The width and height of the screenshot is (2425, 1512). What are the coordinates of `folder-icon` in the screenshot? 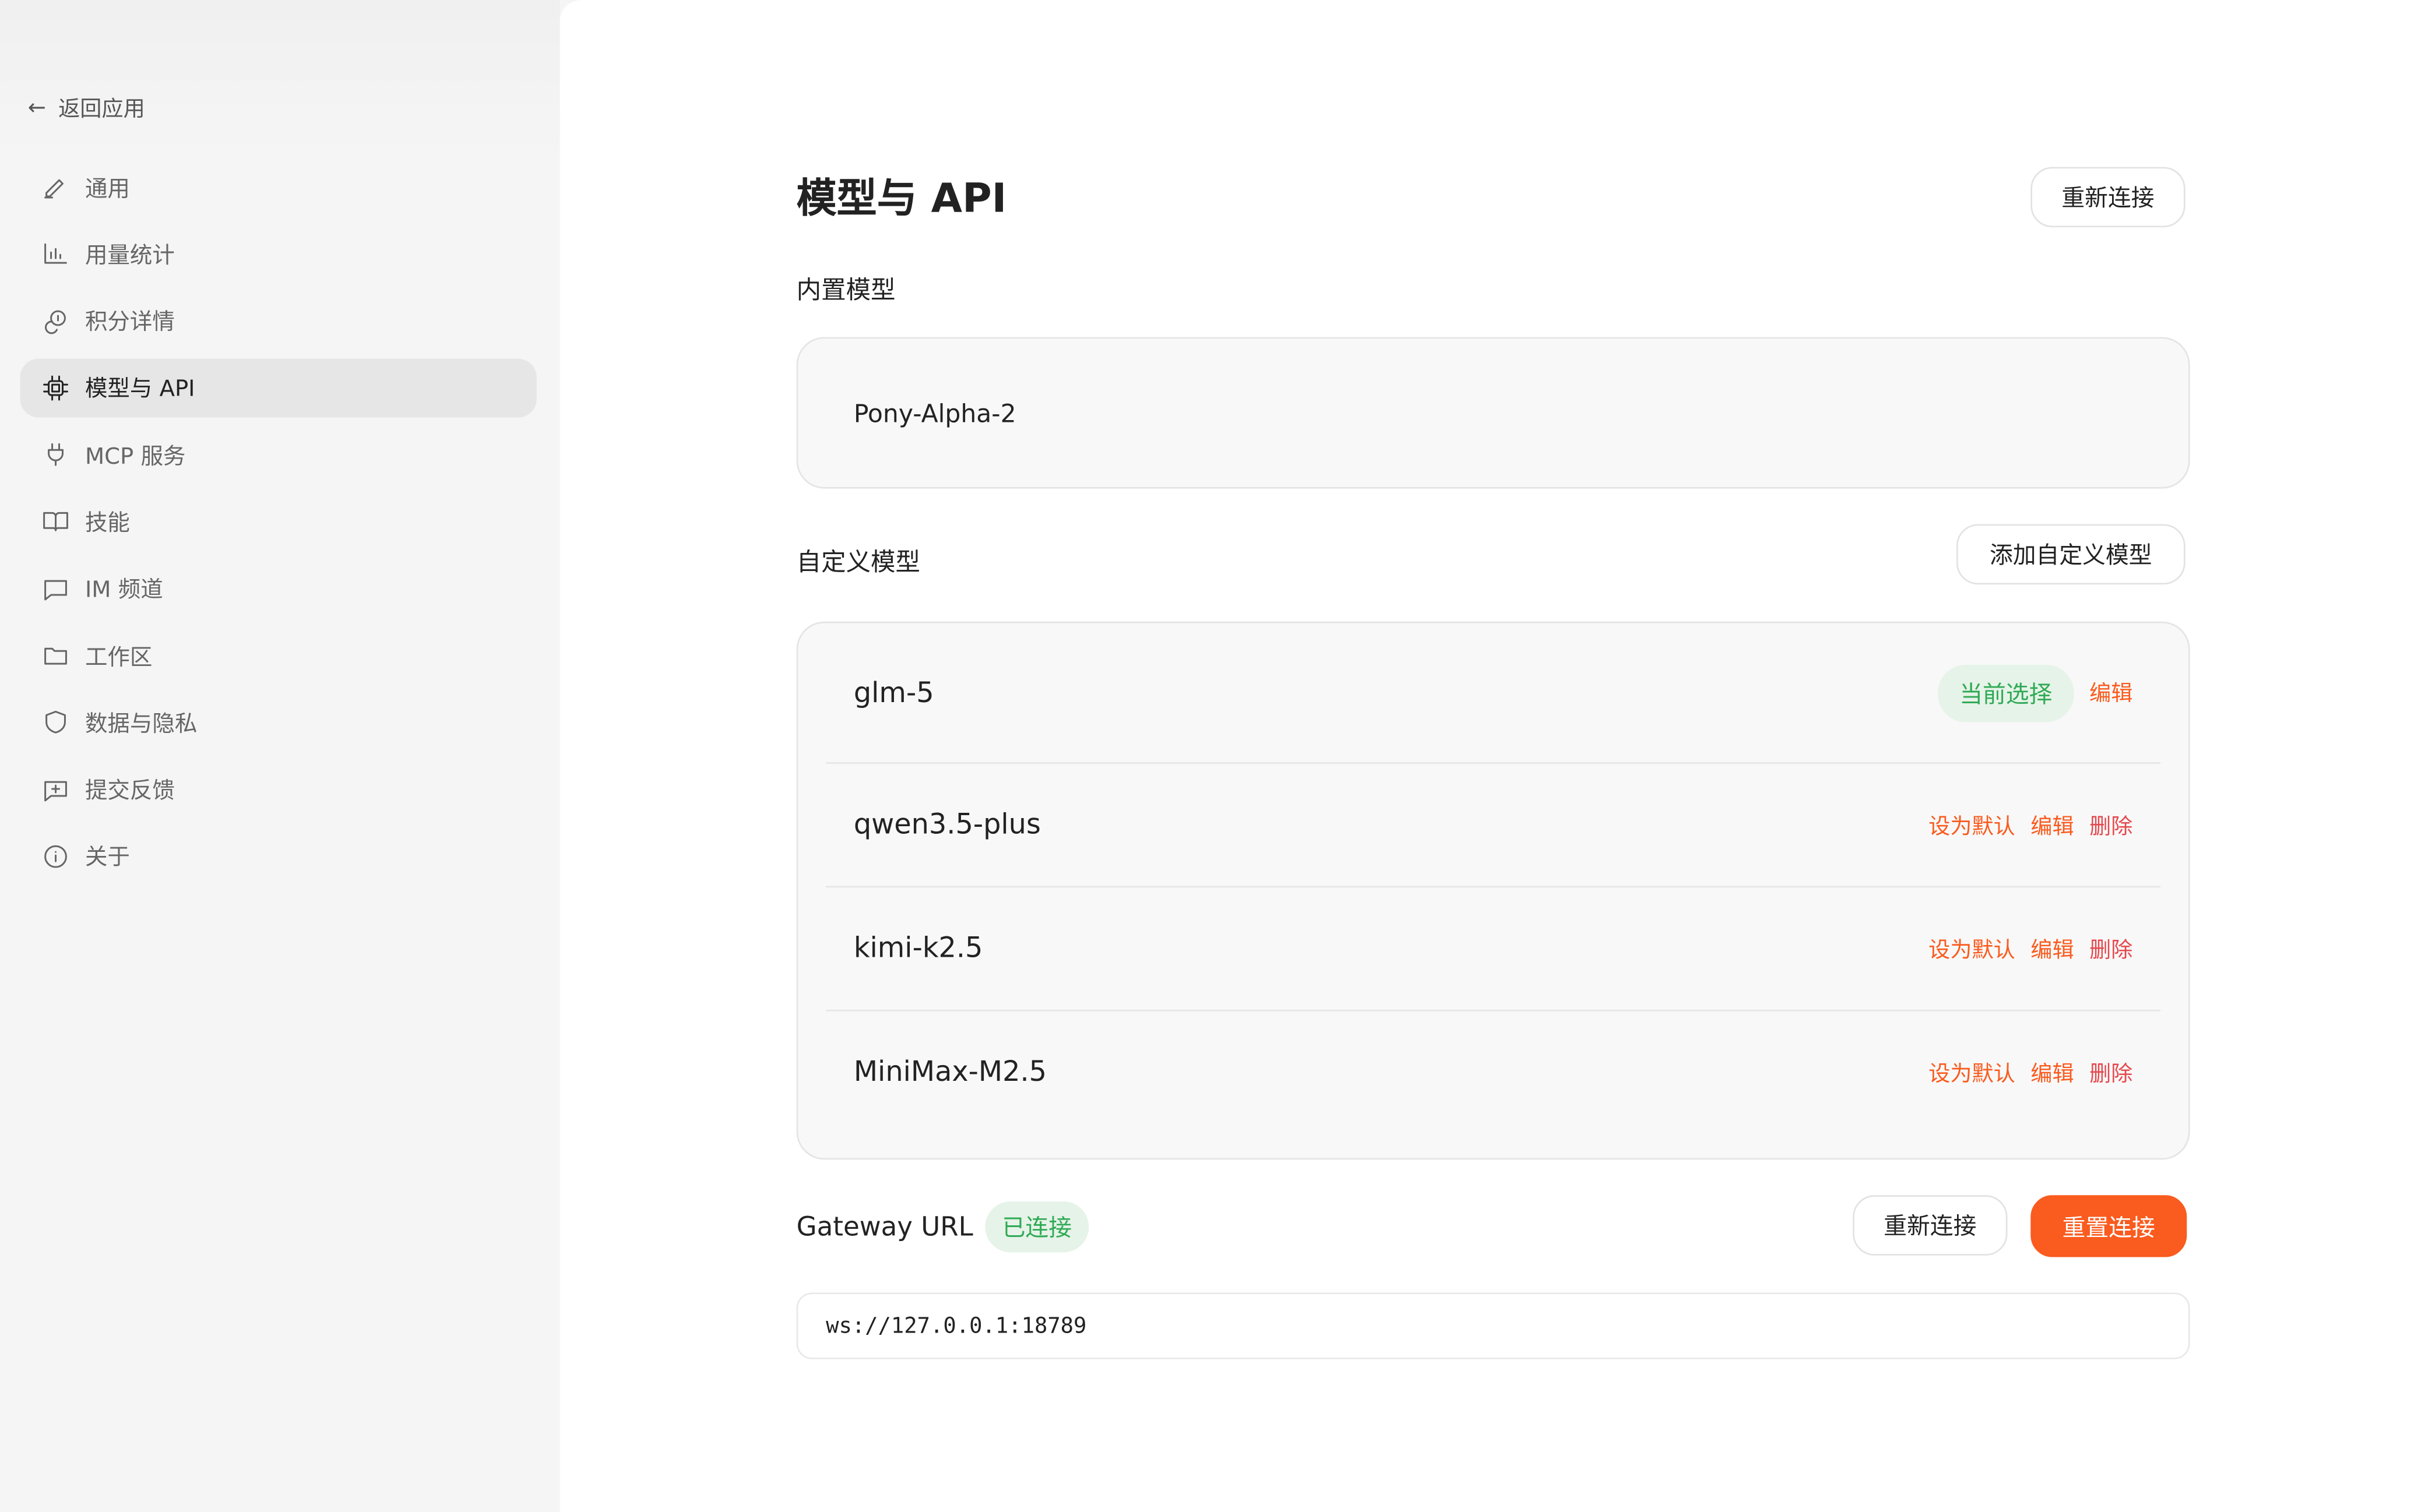 It's located at (55, 656).